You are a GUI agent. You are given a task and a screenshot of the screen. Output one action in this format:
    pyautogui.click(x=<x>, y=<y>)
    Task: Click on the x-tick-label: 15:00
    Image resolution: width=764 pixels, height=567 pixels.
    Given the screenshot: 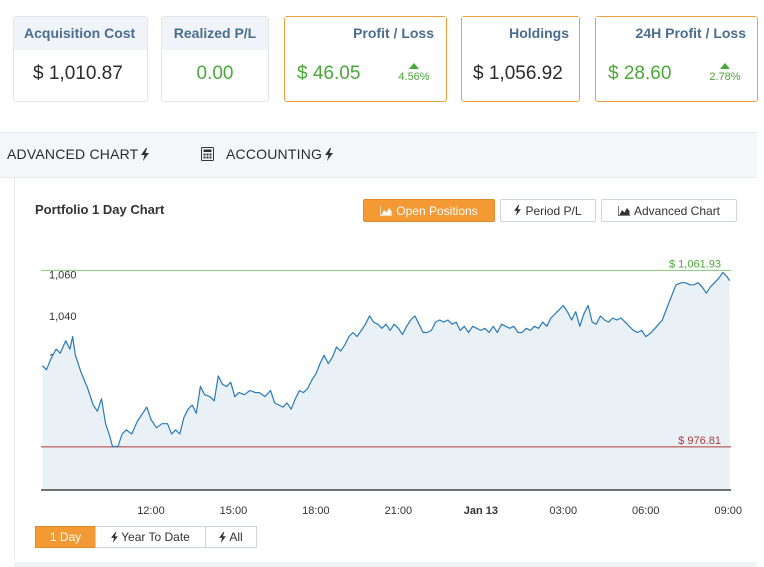 What is the action you would take?
    pyautogui.click(x=234, y=511)
    